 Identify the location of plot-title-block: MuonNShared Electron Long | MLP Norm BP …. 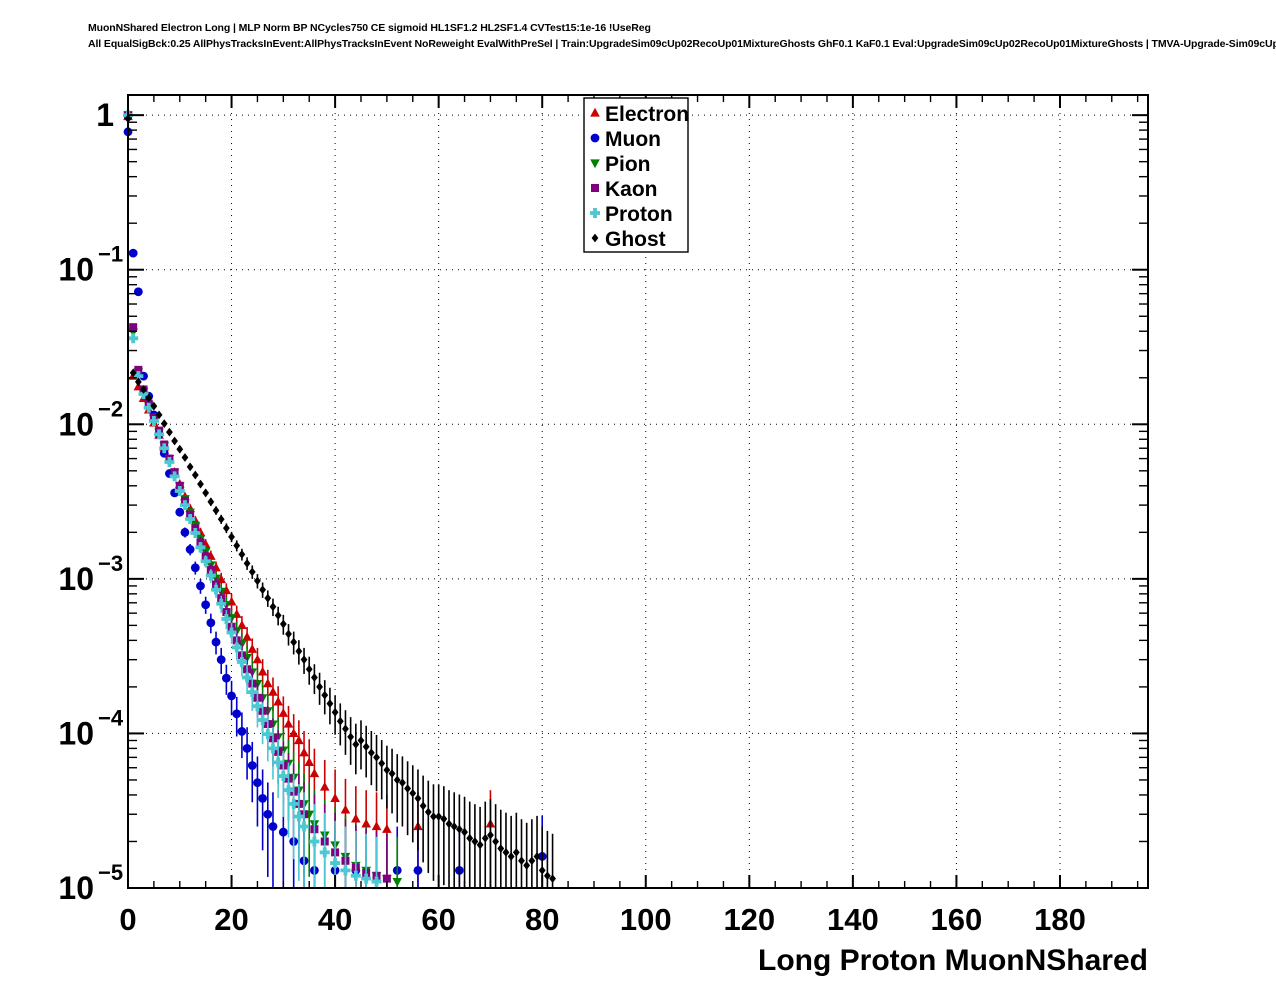
(682, 36).